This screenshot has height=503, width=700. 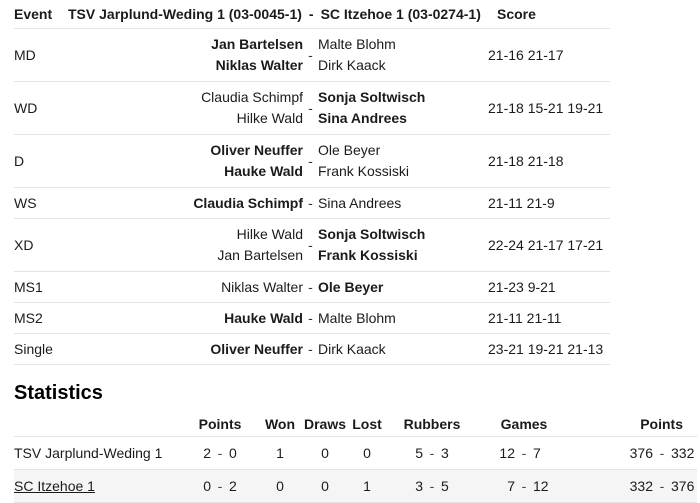 I want to click on home-players-cell: Niklas Walter, so click(x=185, y=287).